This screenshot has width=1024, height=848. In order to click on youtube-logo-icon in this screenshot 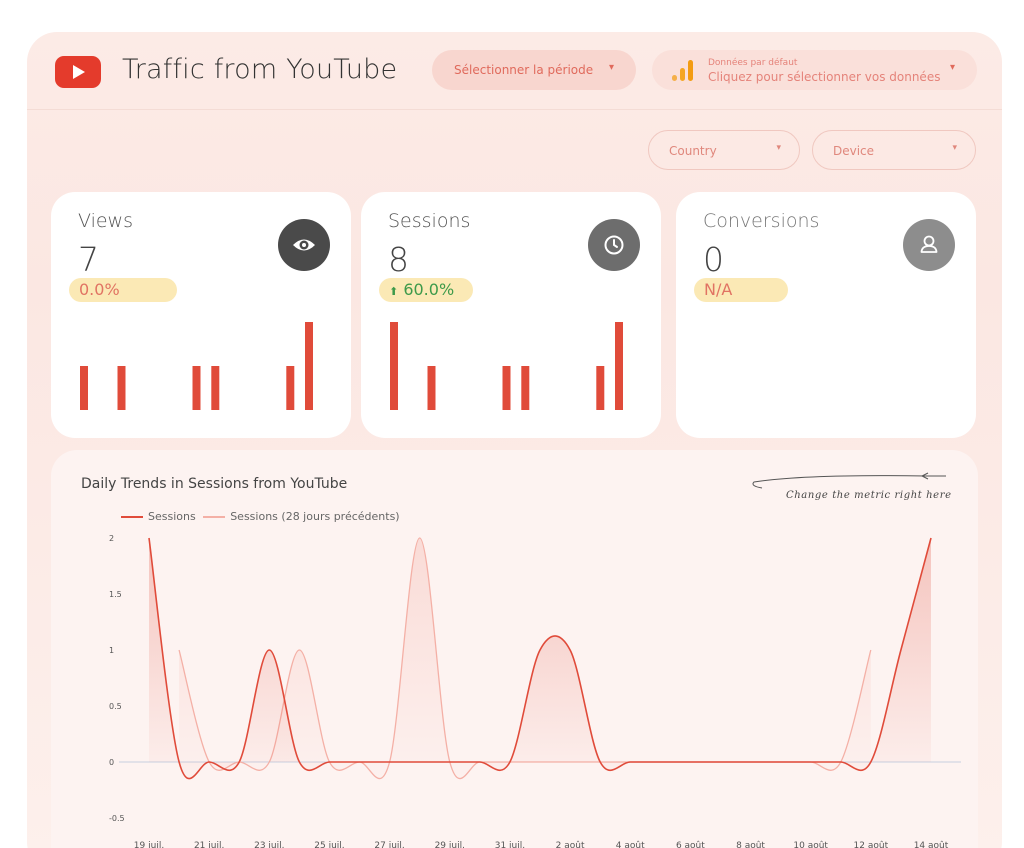, I will do `click(78, 72)`.